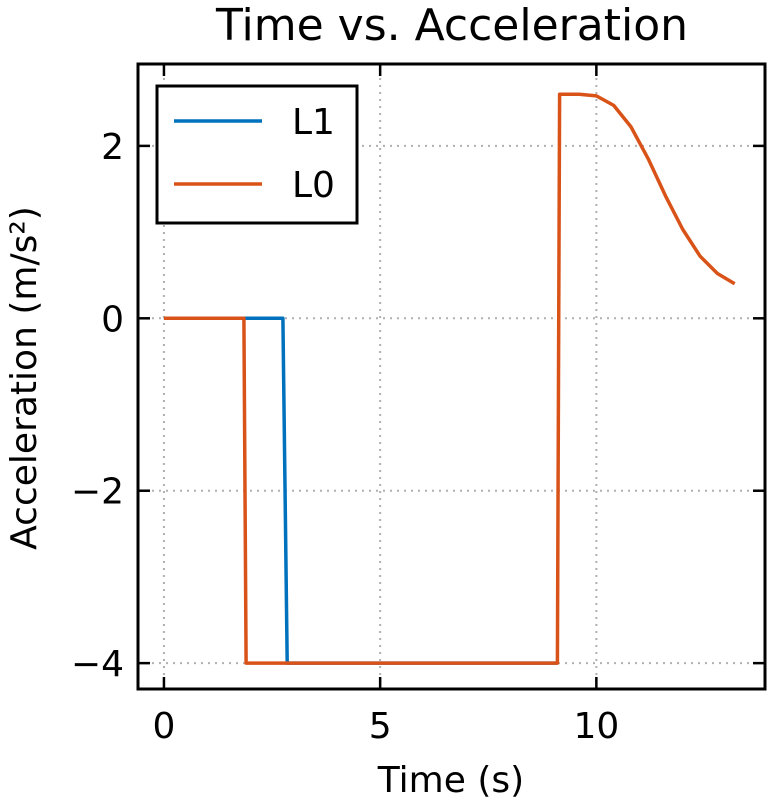  Describe the element at coordinates (112, 147) in the screenshot. I see `y-tick-label-3: 2` at that location.